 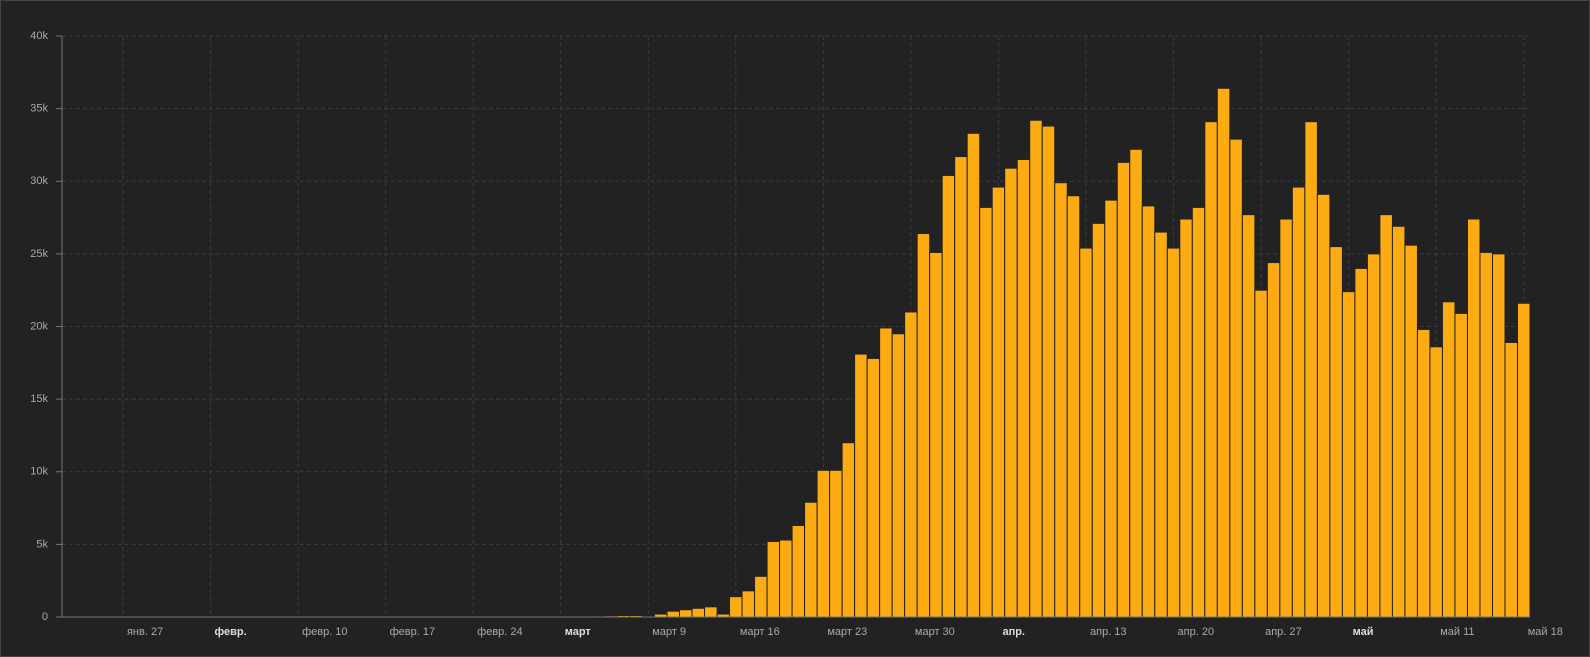 What do you see at coordinates (1545, 632) in the screenshot?
I see `x-tick-label: май 18` at bounding box center [1545, 632].